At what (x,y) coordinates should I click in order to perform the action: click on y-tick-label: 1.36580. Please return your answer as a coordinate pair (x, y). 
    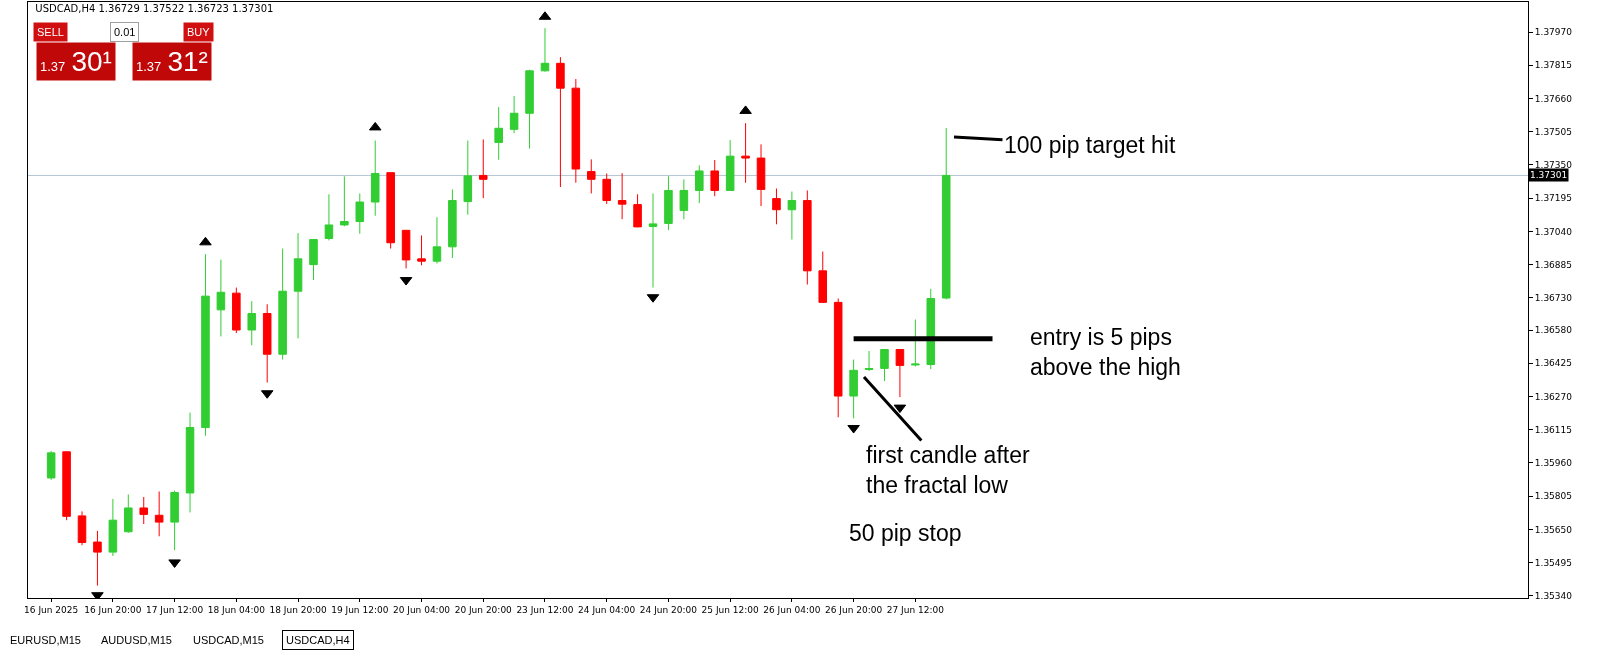
    Looking at the image, I should click on (1553, 330).